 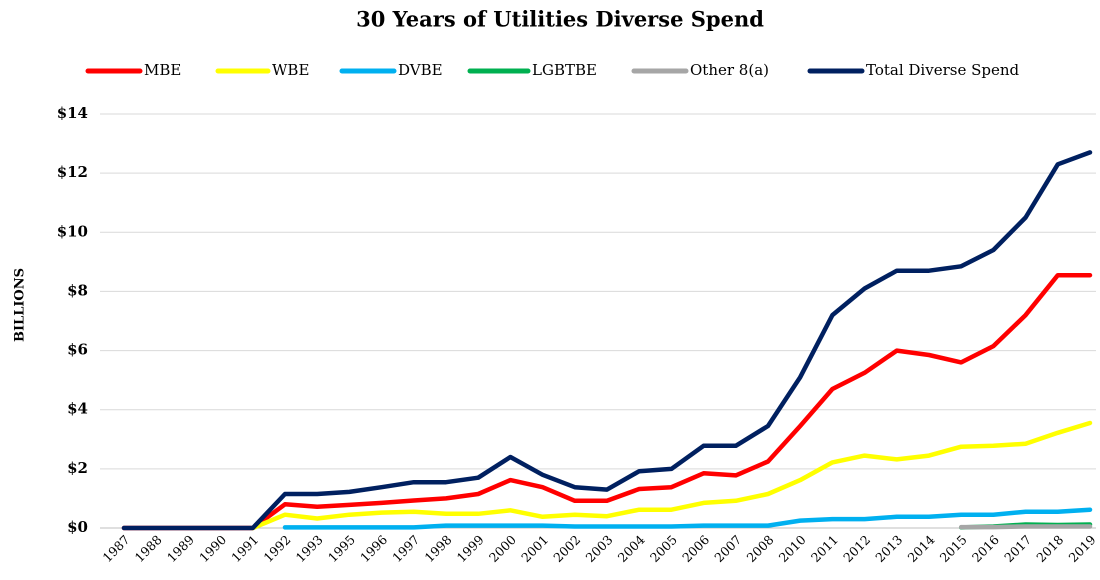 I want to click on y-tick-label: $12, so click(x=72, y=172).